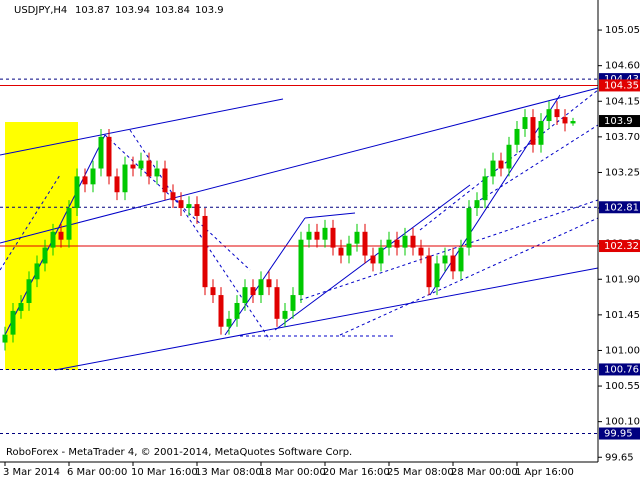 The image size is (640, 480). Describe the element at coordinates (164, 472) in the screenshot. I see `x-tick-label: 10 Mar 16:00` at that location.